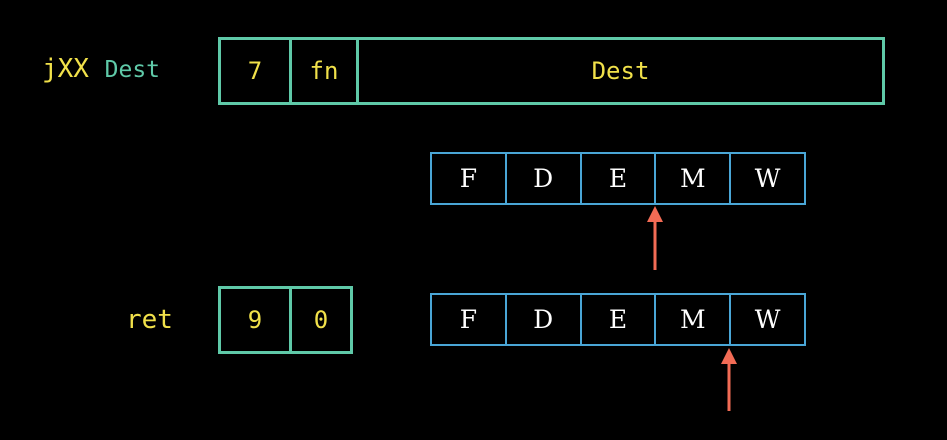 This screenshot has height=440, width=947. What do you see at coordinates (132, 70) in the screenshot?
I see `jxx-operand: Dest` at bounding box center [132, 70].